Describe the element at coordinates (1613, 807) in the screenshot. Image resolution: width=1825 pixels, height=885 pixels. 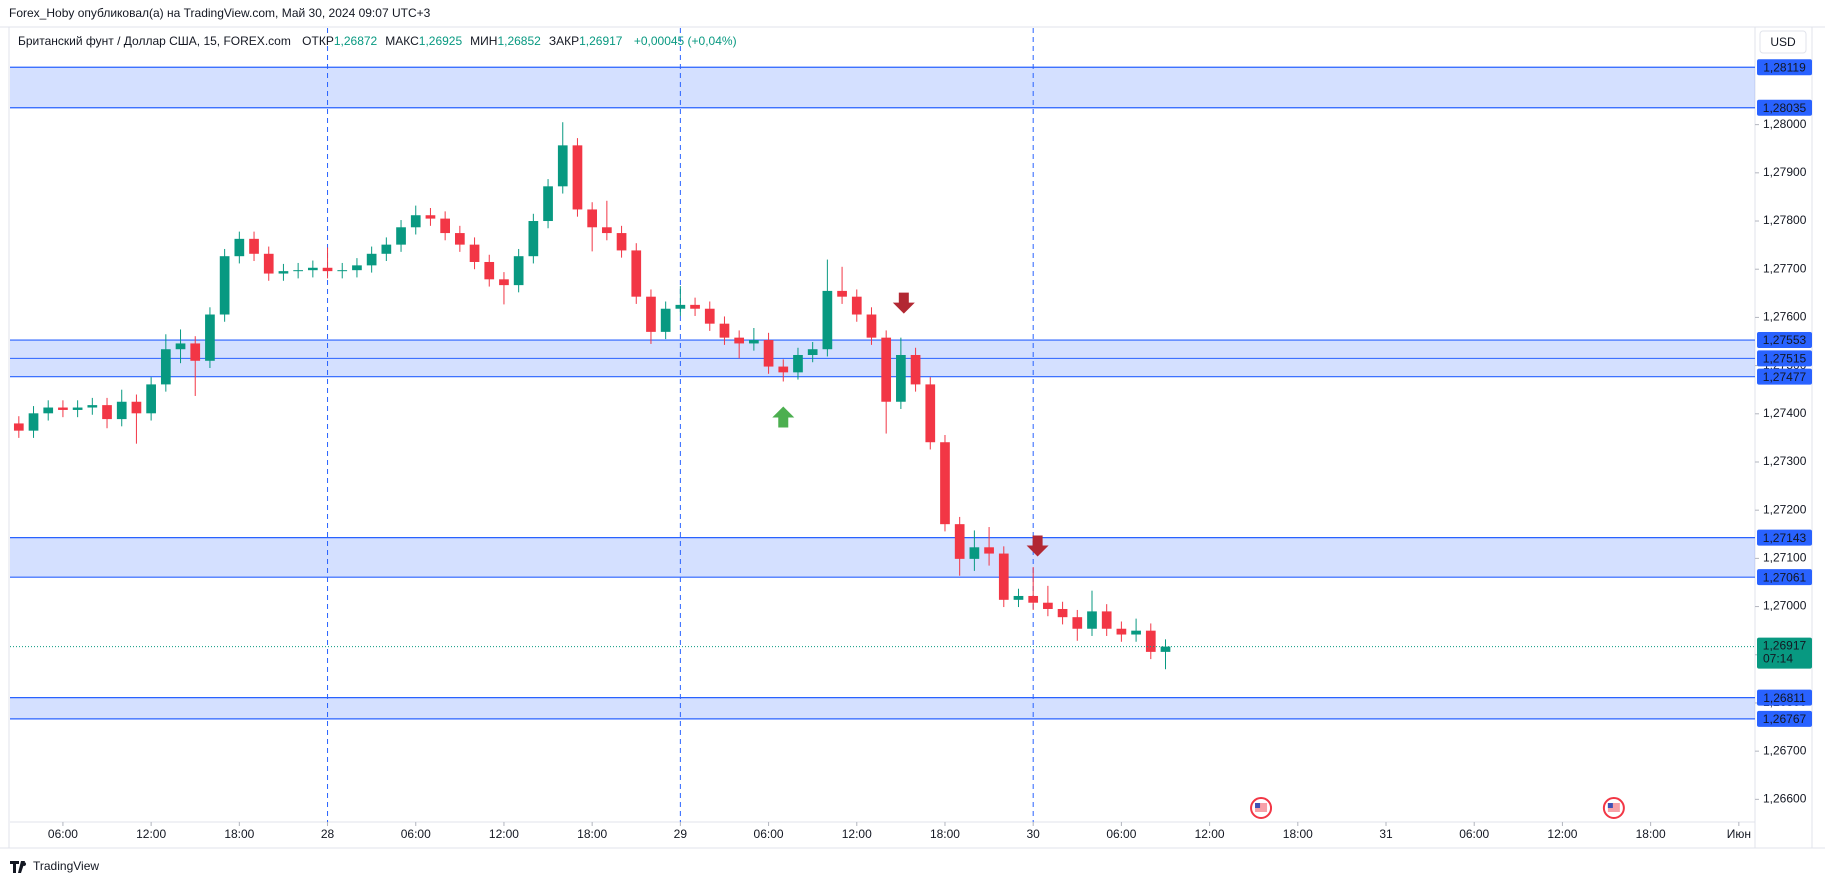
I see `event-flag` at that location.